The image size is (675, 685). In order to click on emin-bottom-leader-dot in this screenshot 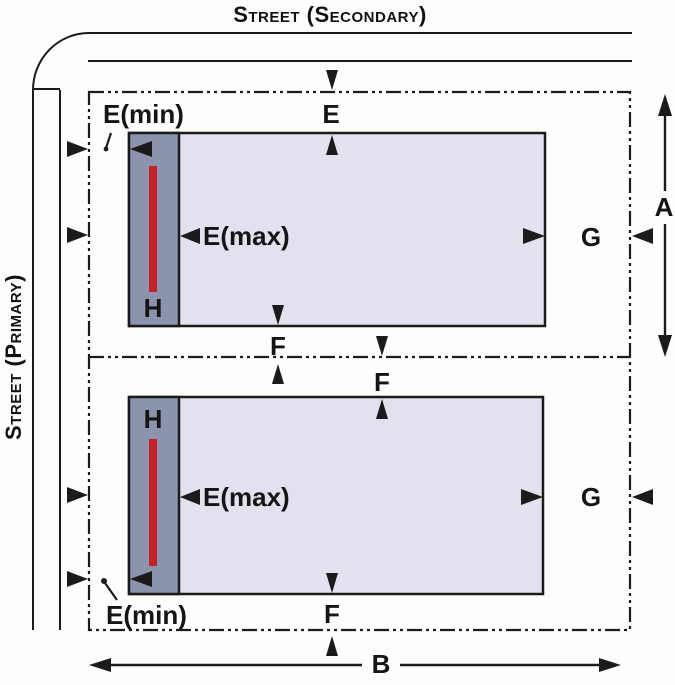, I will do `click(104, 581)`.